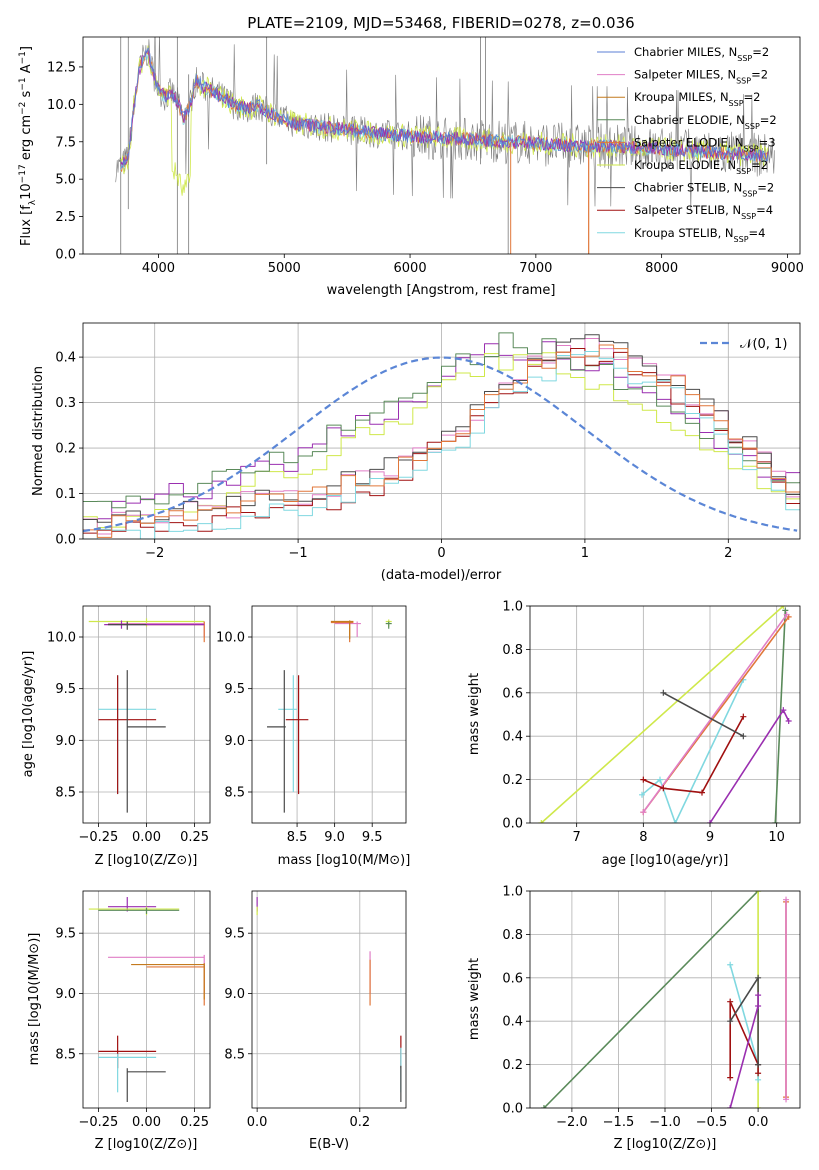 Image resolution: width=819 pixels, height=1170 pixels. What do you see at coordinates (572, 1122) in the screenshot?
I see `x-tick-label: −2.0` at bounding box center [572, 1122].